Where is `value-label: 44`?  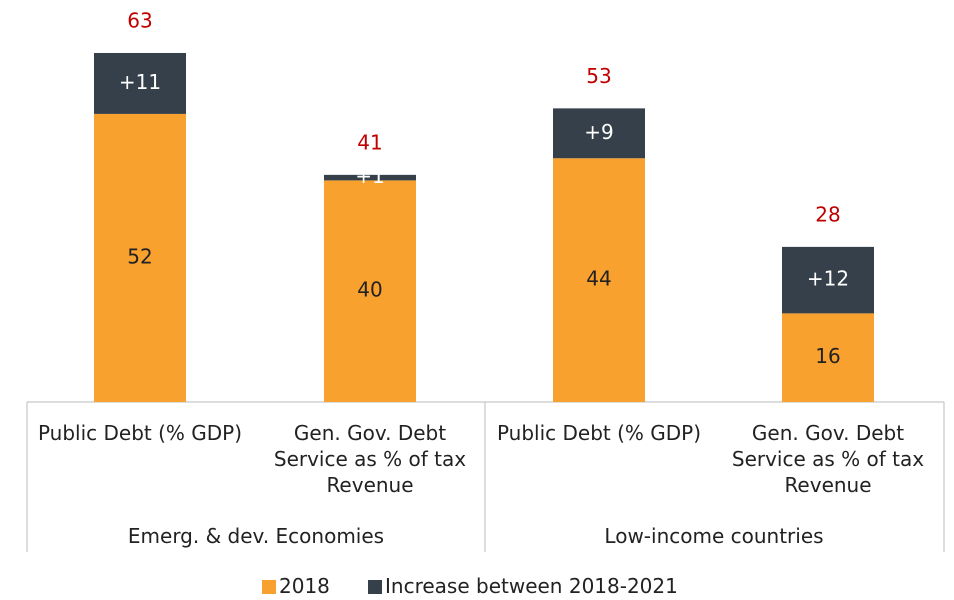 value-label: 44 is located at coordinates (598, 279).